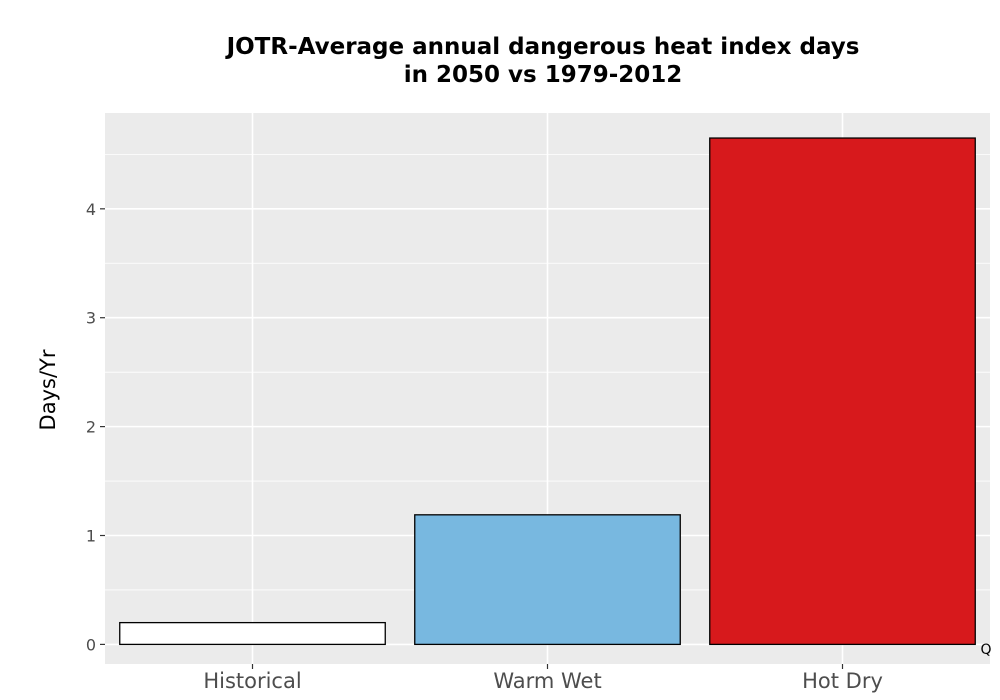 This screenshot has width=1000, height=700. What do you see at coordinates (91, 536) in the screenshot?
I see `y-tick-label: 1` at bounding box center [91, 536].